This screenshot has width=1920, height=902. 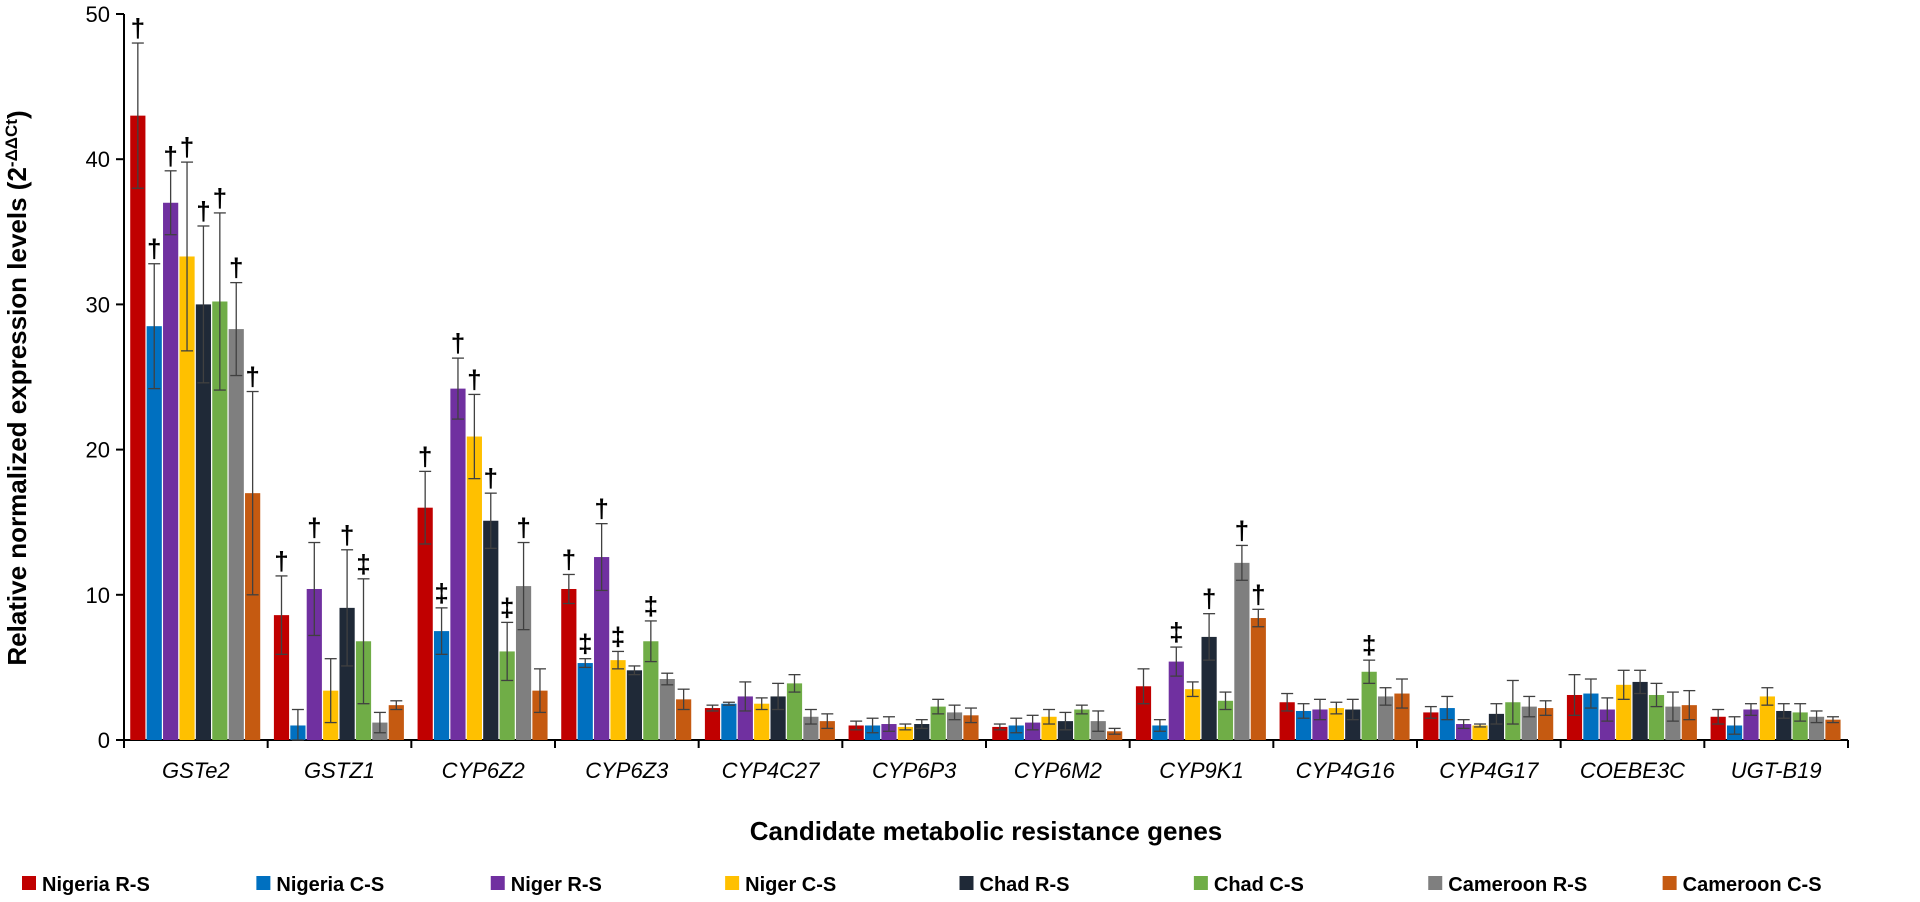 I want to click on legend-label: Nigeria R-S, so click(x=96, y=885).